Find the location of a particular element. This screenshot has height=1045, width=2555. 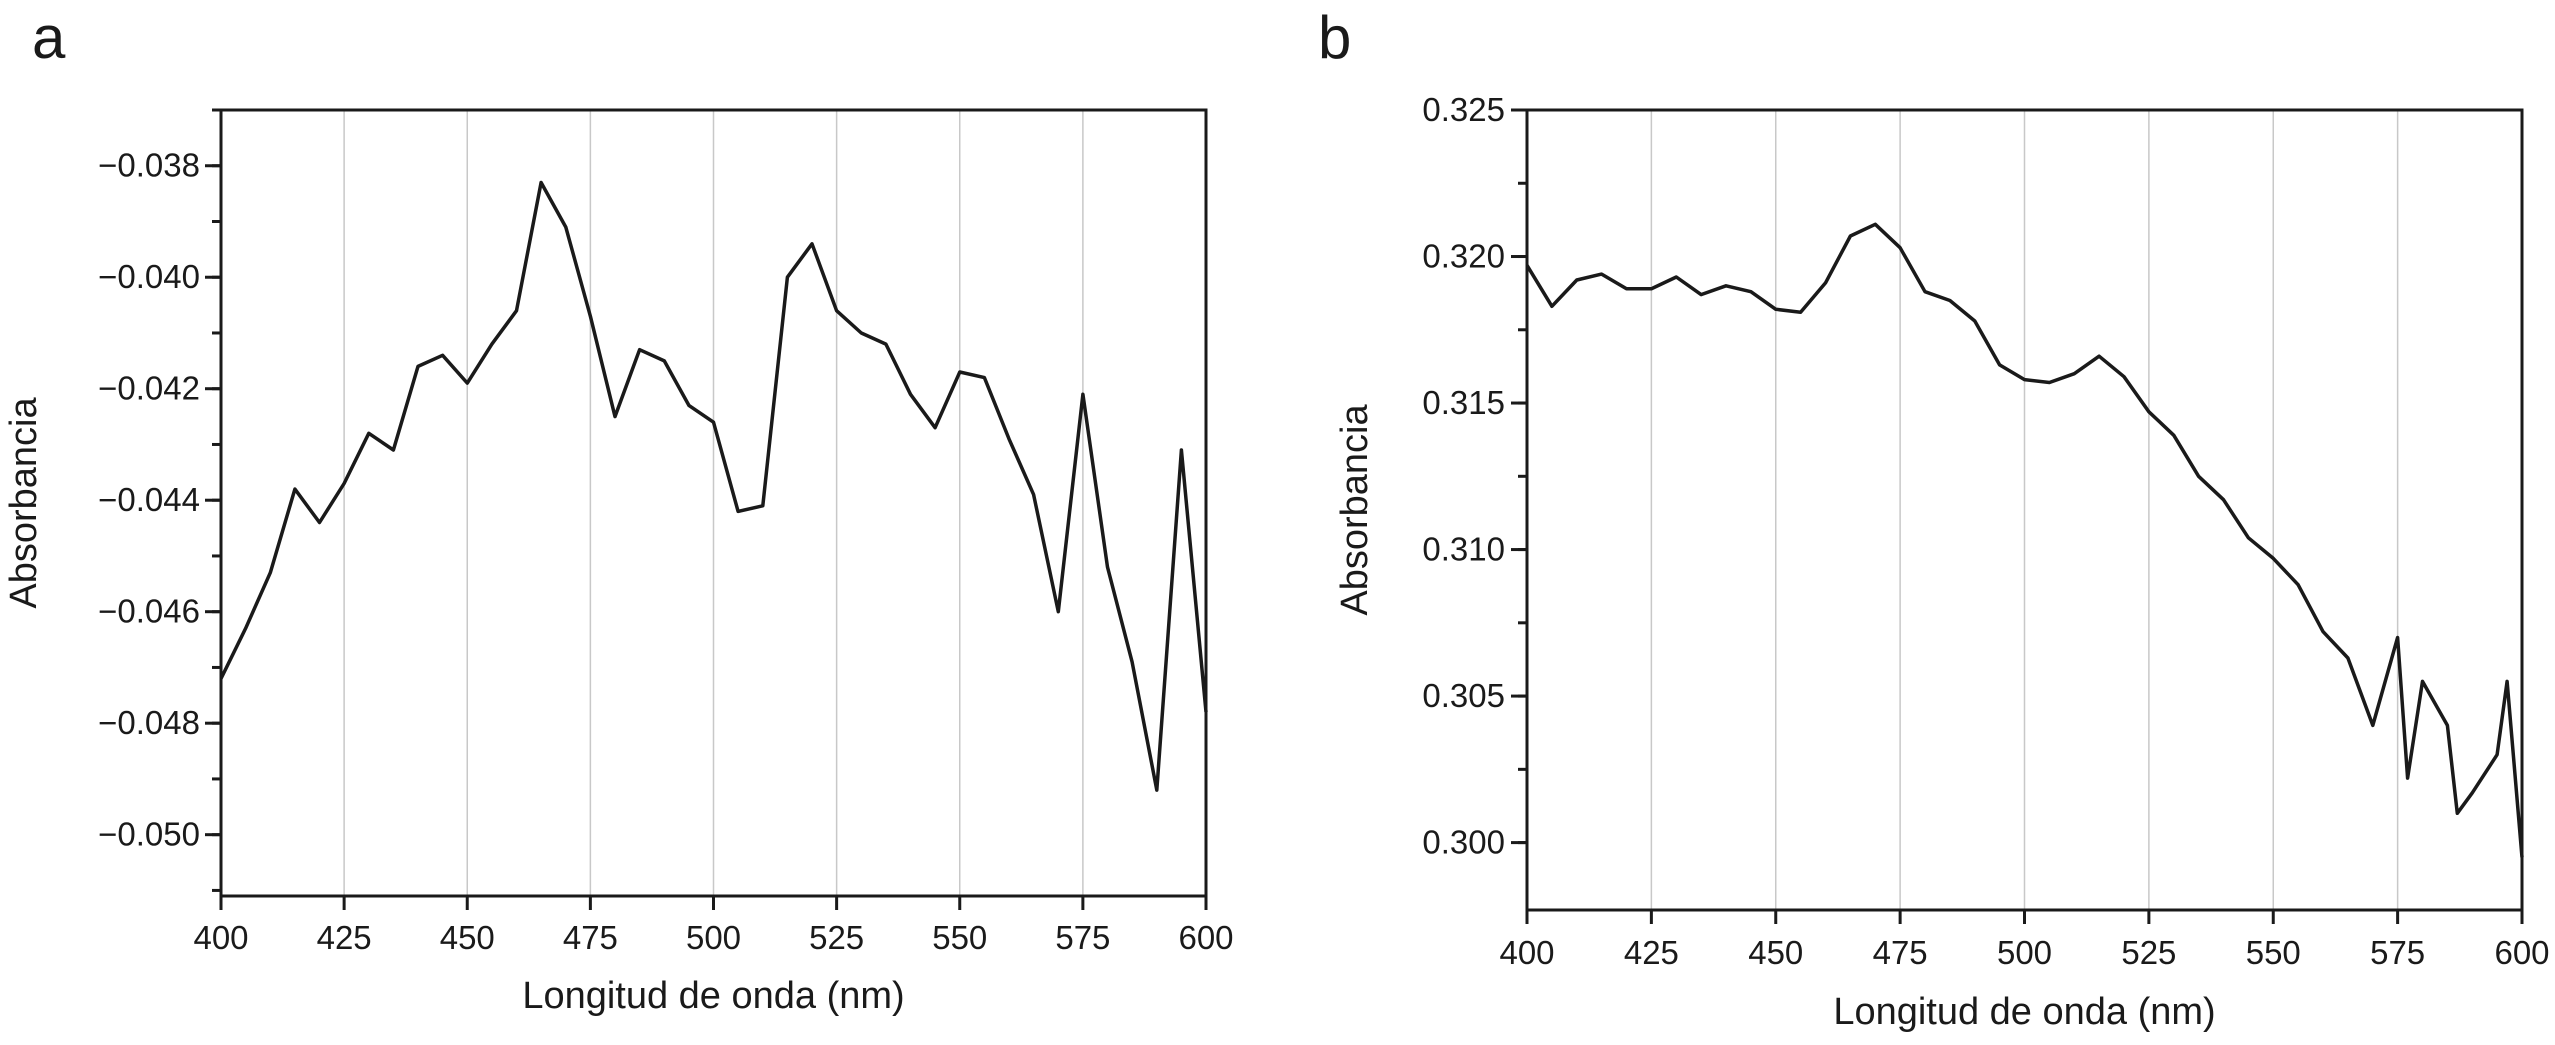

y-tick-label: 0.300 is located at coordinates (1463, 842).